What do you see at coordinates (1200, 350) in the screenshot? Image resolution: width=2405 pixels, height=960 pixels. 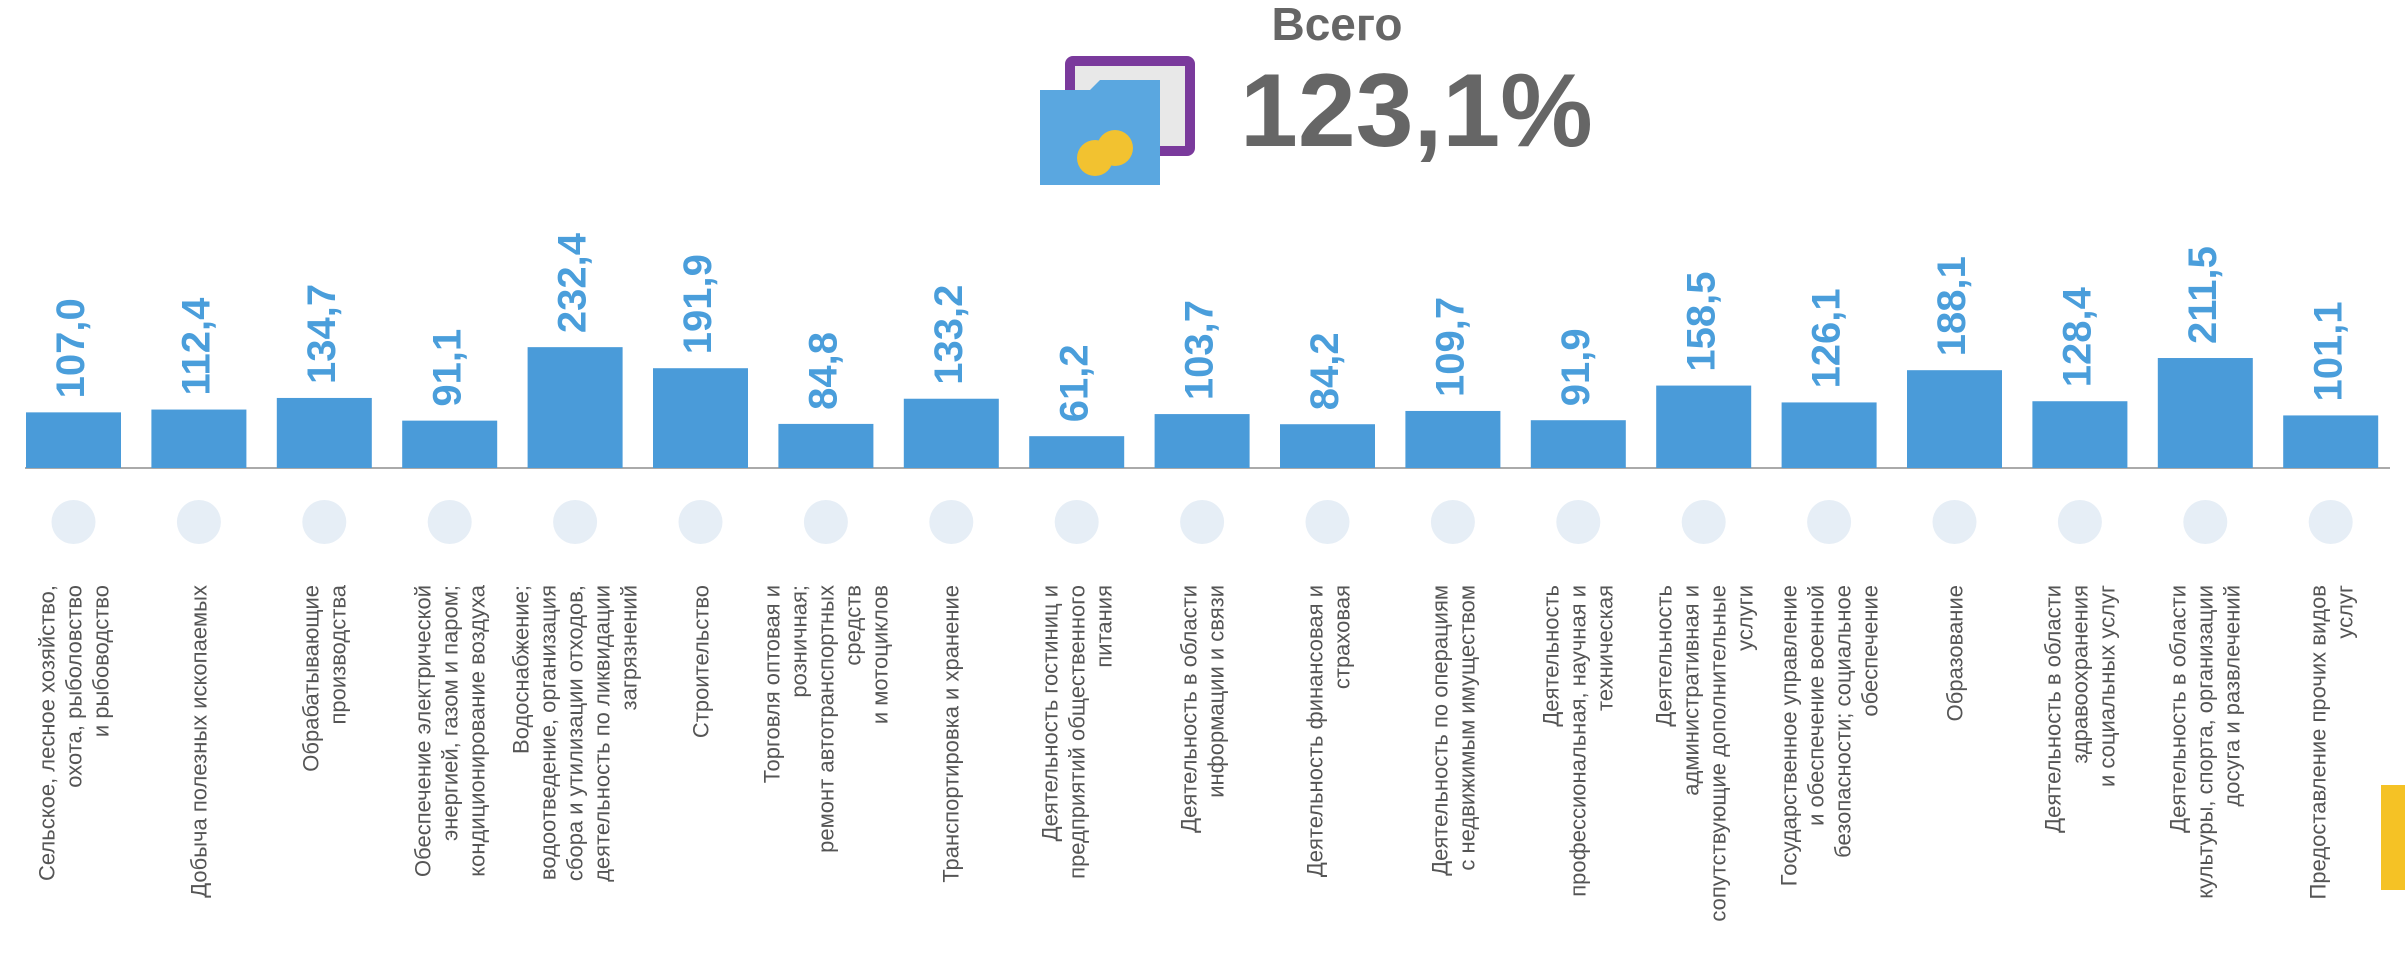 I see `value-label: 103,7` at bounding box center [1200, 350].